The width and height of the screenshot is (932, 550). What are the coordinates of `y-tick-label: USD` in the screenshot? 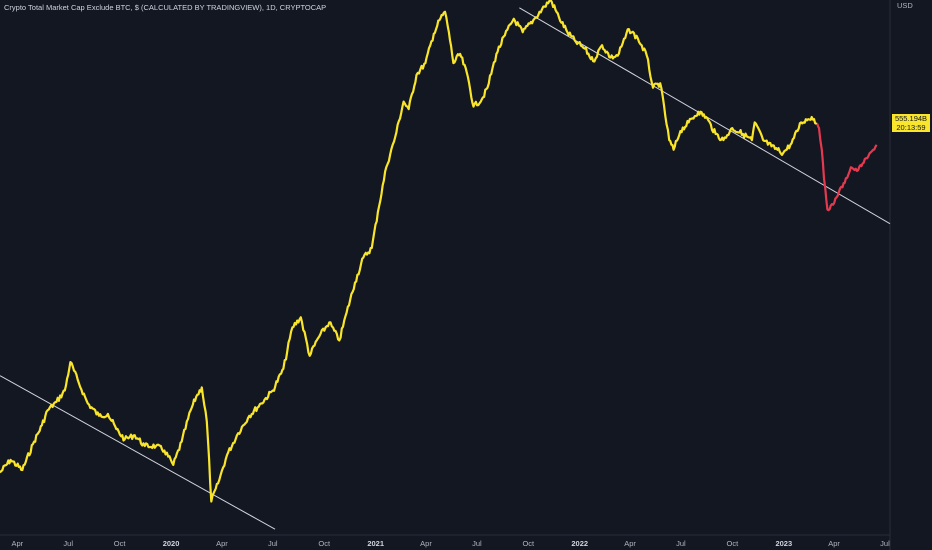 It's located at (905, 5).